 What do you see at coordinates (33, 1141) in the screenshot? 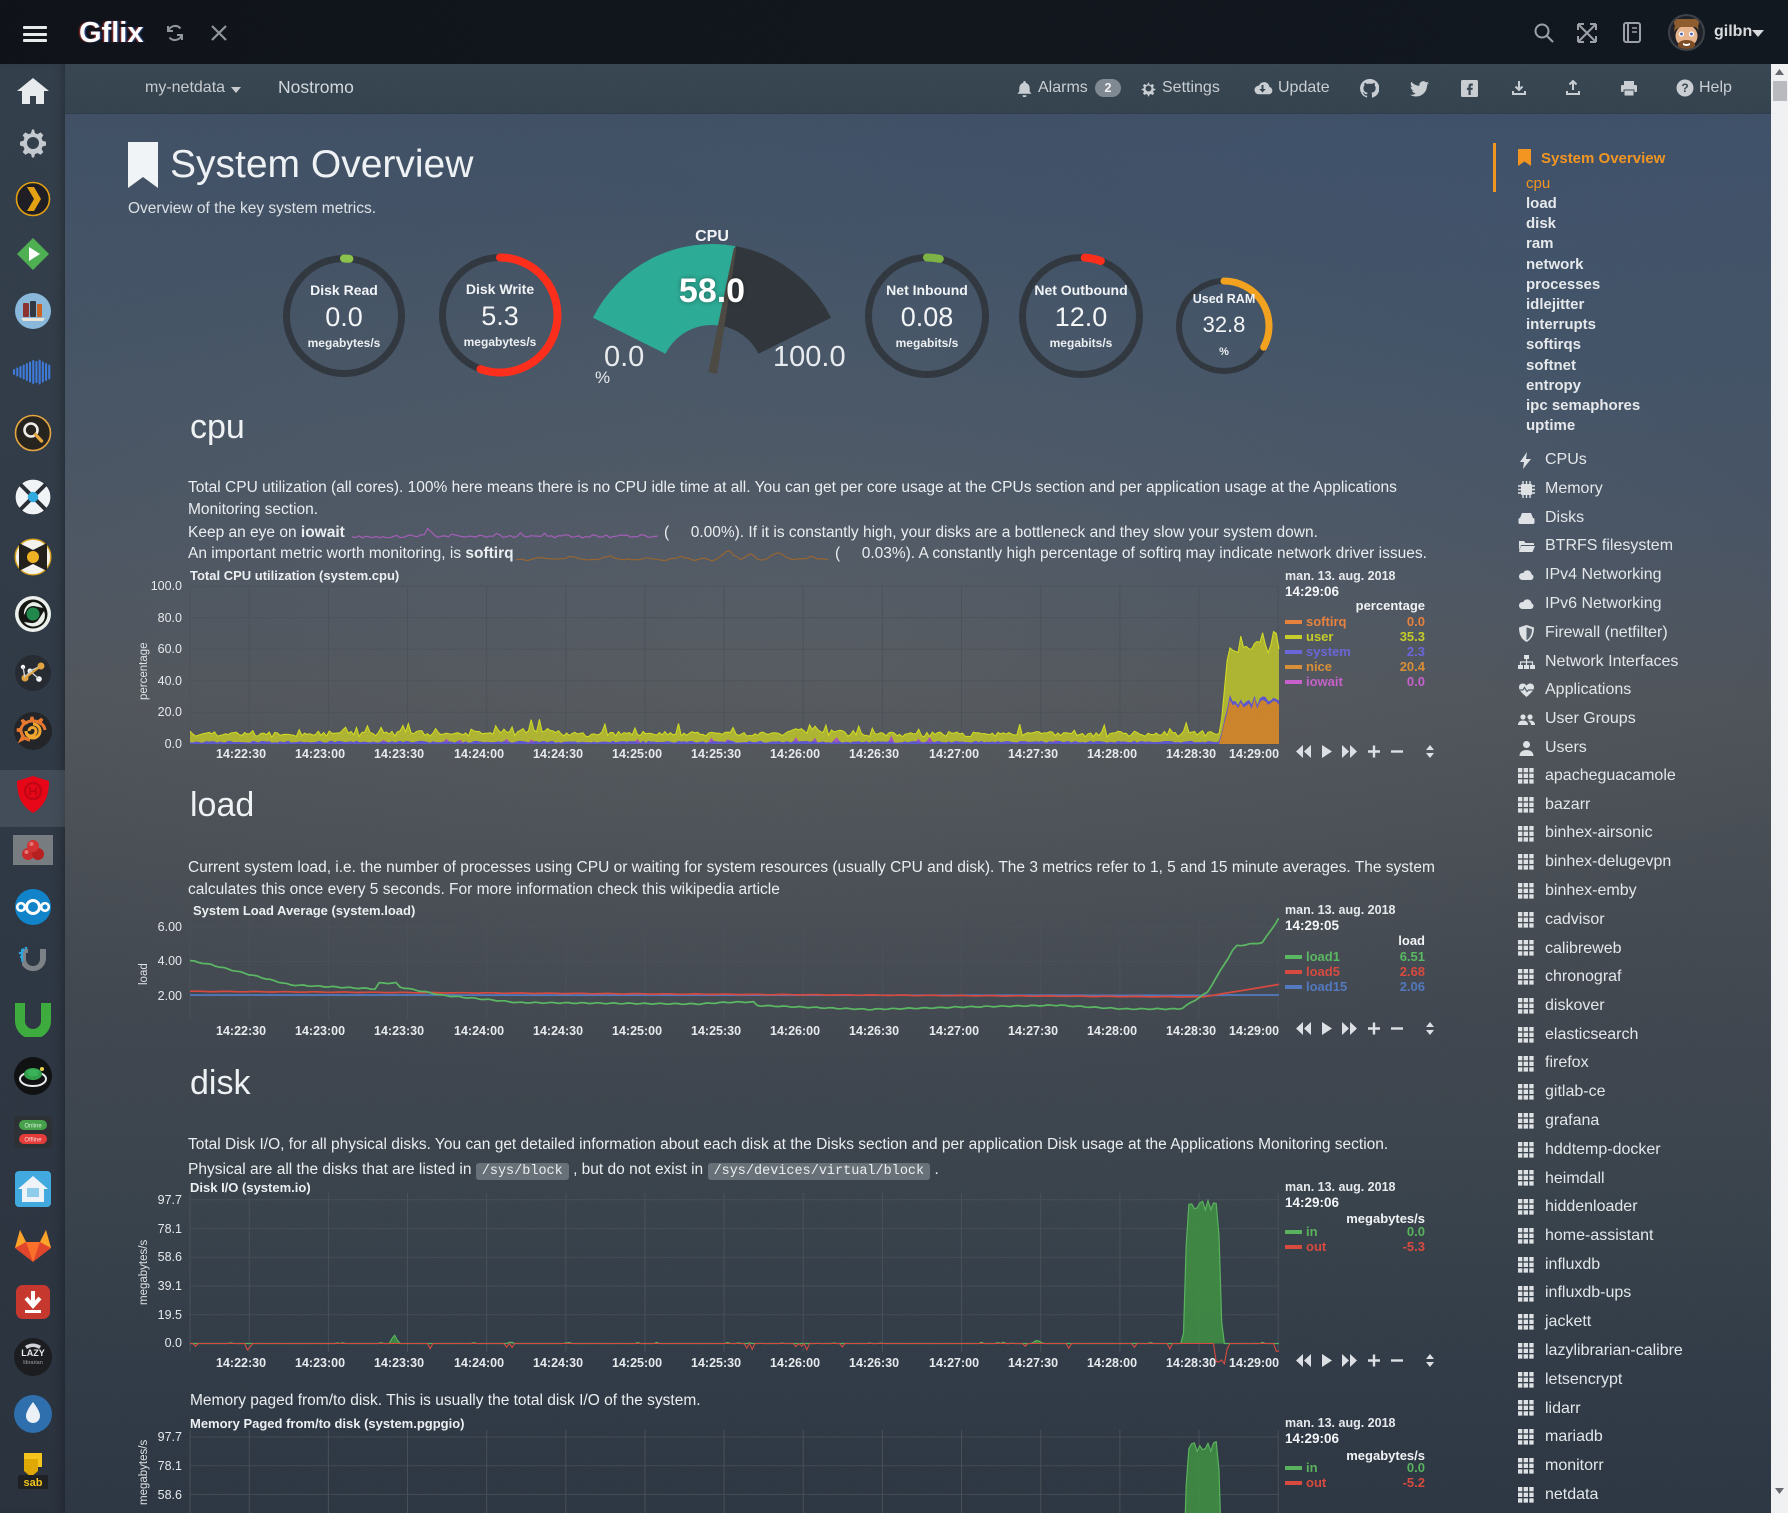
I see `svg-text: Offline` at bounding box center [33, 1141].